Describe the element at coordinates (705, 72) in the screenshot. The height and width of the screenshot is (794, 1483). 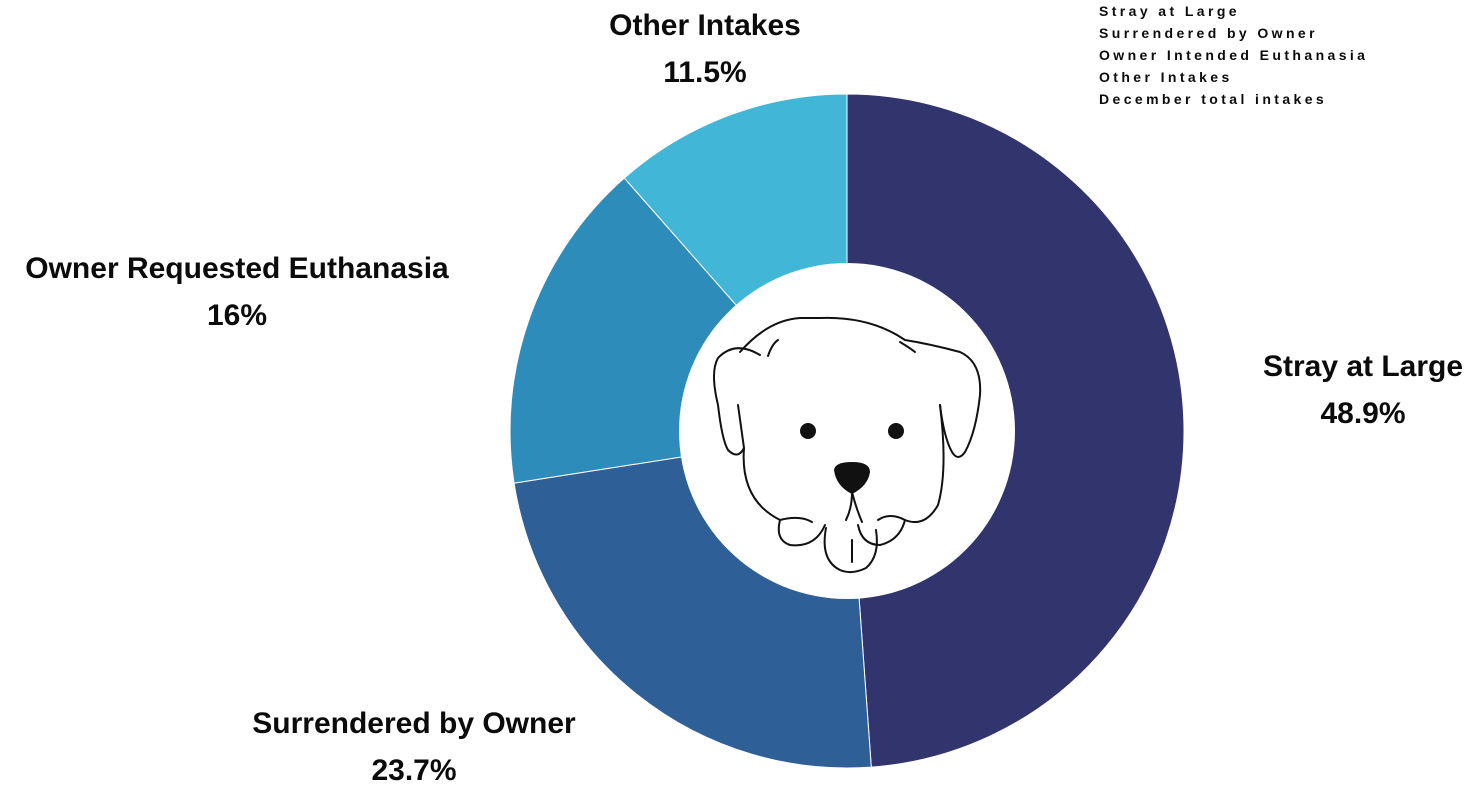
I see `slice-label-other-value: 11.5%` at that location.